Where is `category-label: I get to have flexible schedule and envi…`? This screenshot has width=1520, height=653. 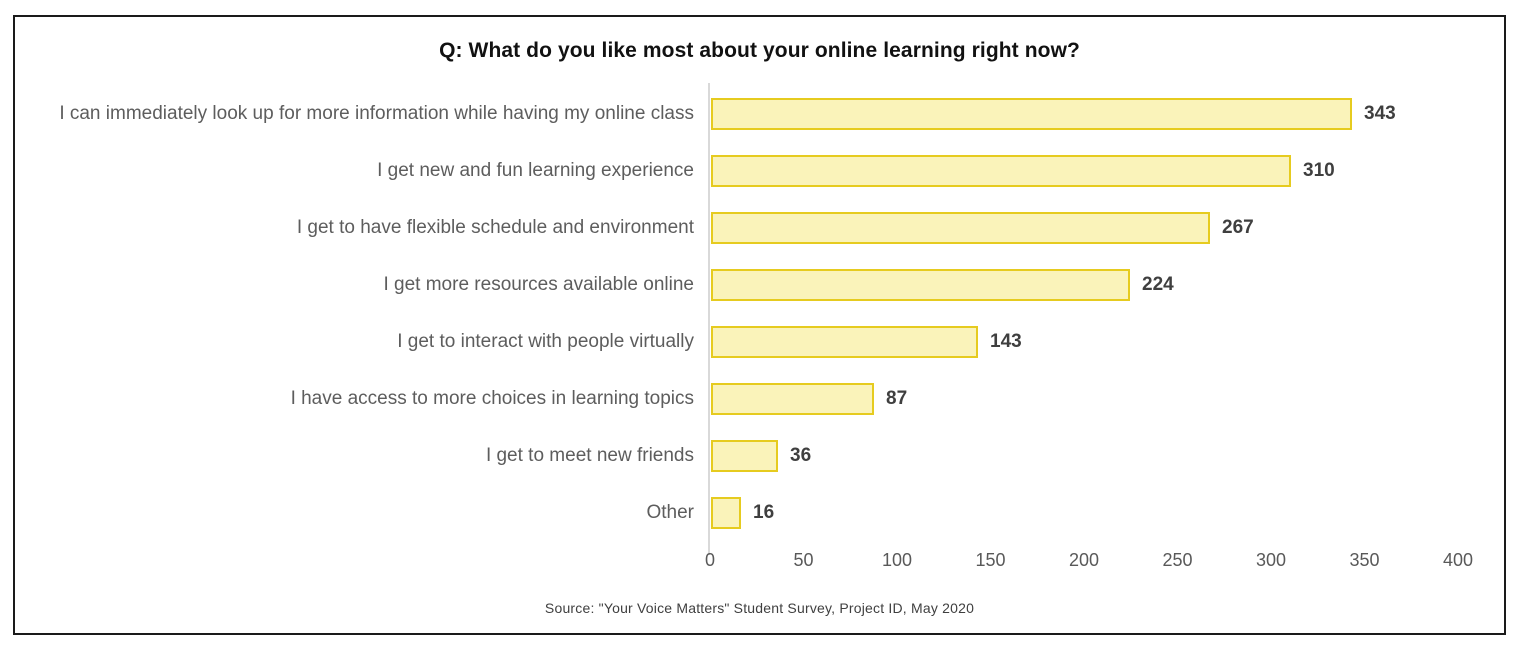
category-label: I get to have flexible schedule and envi… is located at coordinates (495, 227).